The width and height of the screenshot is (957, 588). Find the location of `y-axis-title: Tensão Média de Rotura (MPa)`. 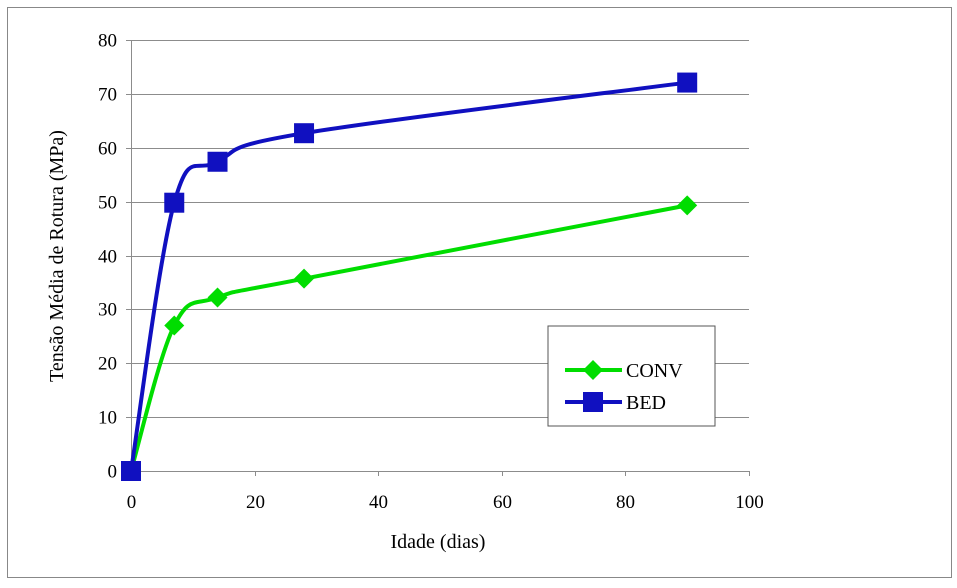

y-axis-title: Tensão Média de Rotura (MPa) is located at coordinates (57, 256).